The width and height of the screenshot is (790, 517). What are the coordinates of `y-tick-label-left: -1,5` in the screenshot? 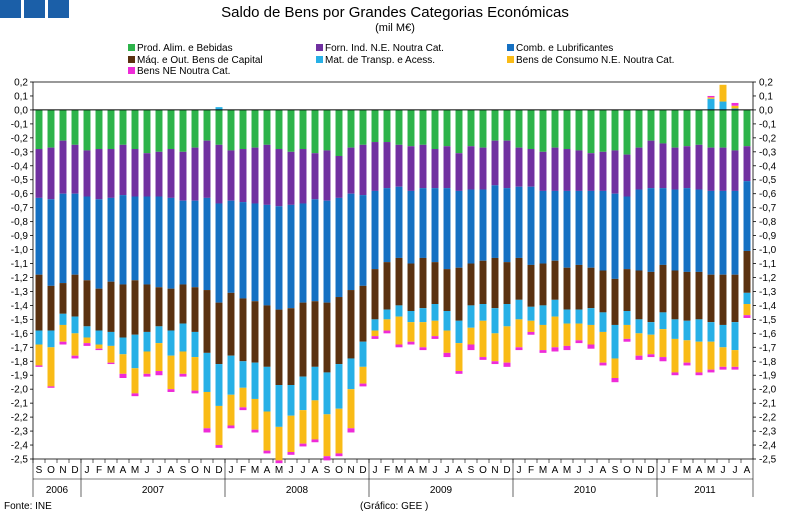 It's located at (20, 320).